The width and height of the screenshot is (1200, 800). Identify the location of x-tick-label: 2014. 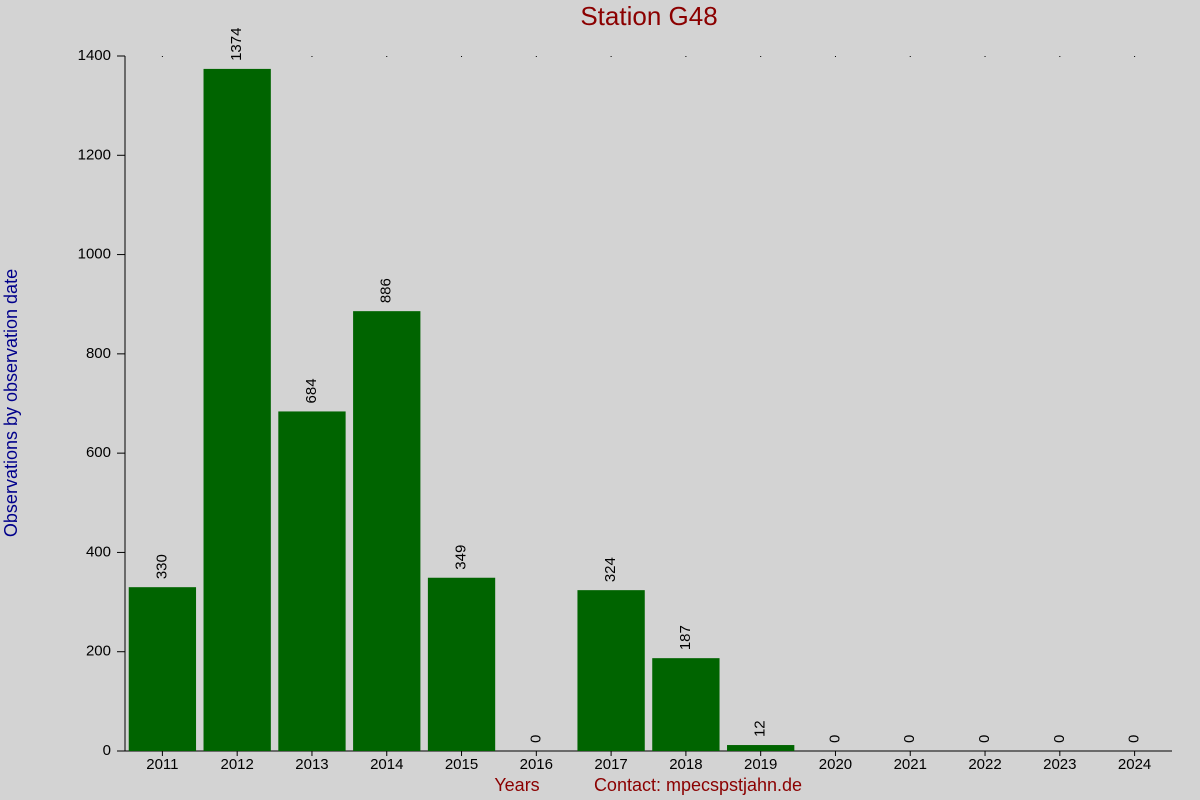
(386, 764).